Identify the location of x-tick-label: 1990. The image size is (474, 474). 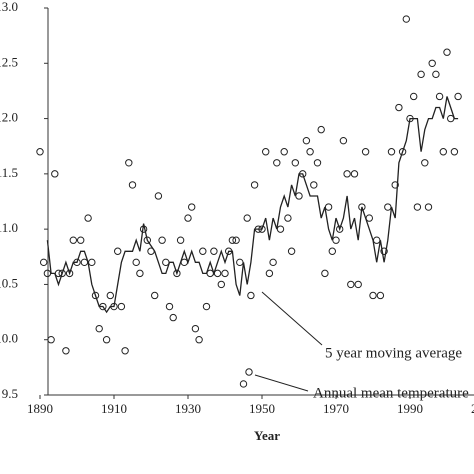
(410, 408).